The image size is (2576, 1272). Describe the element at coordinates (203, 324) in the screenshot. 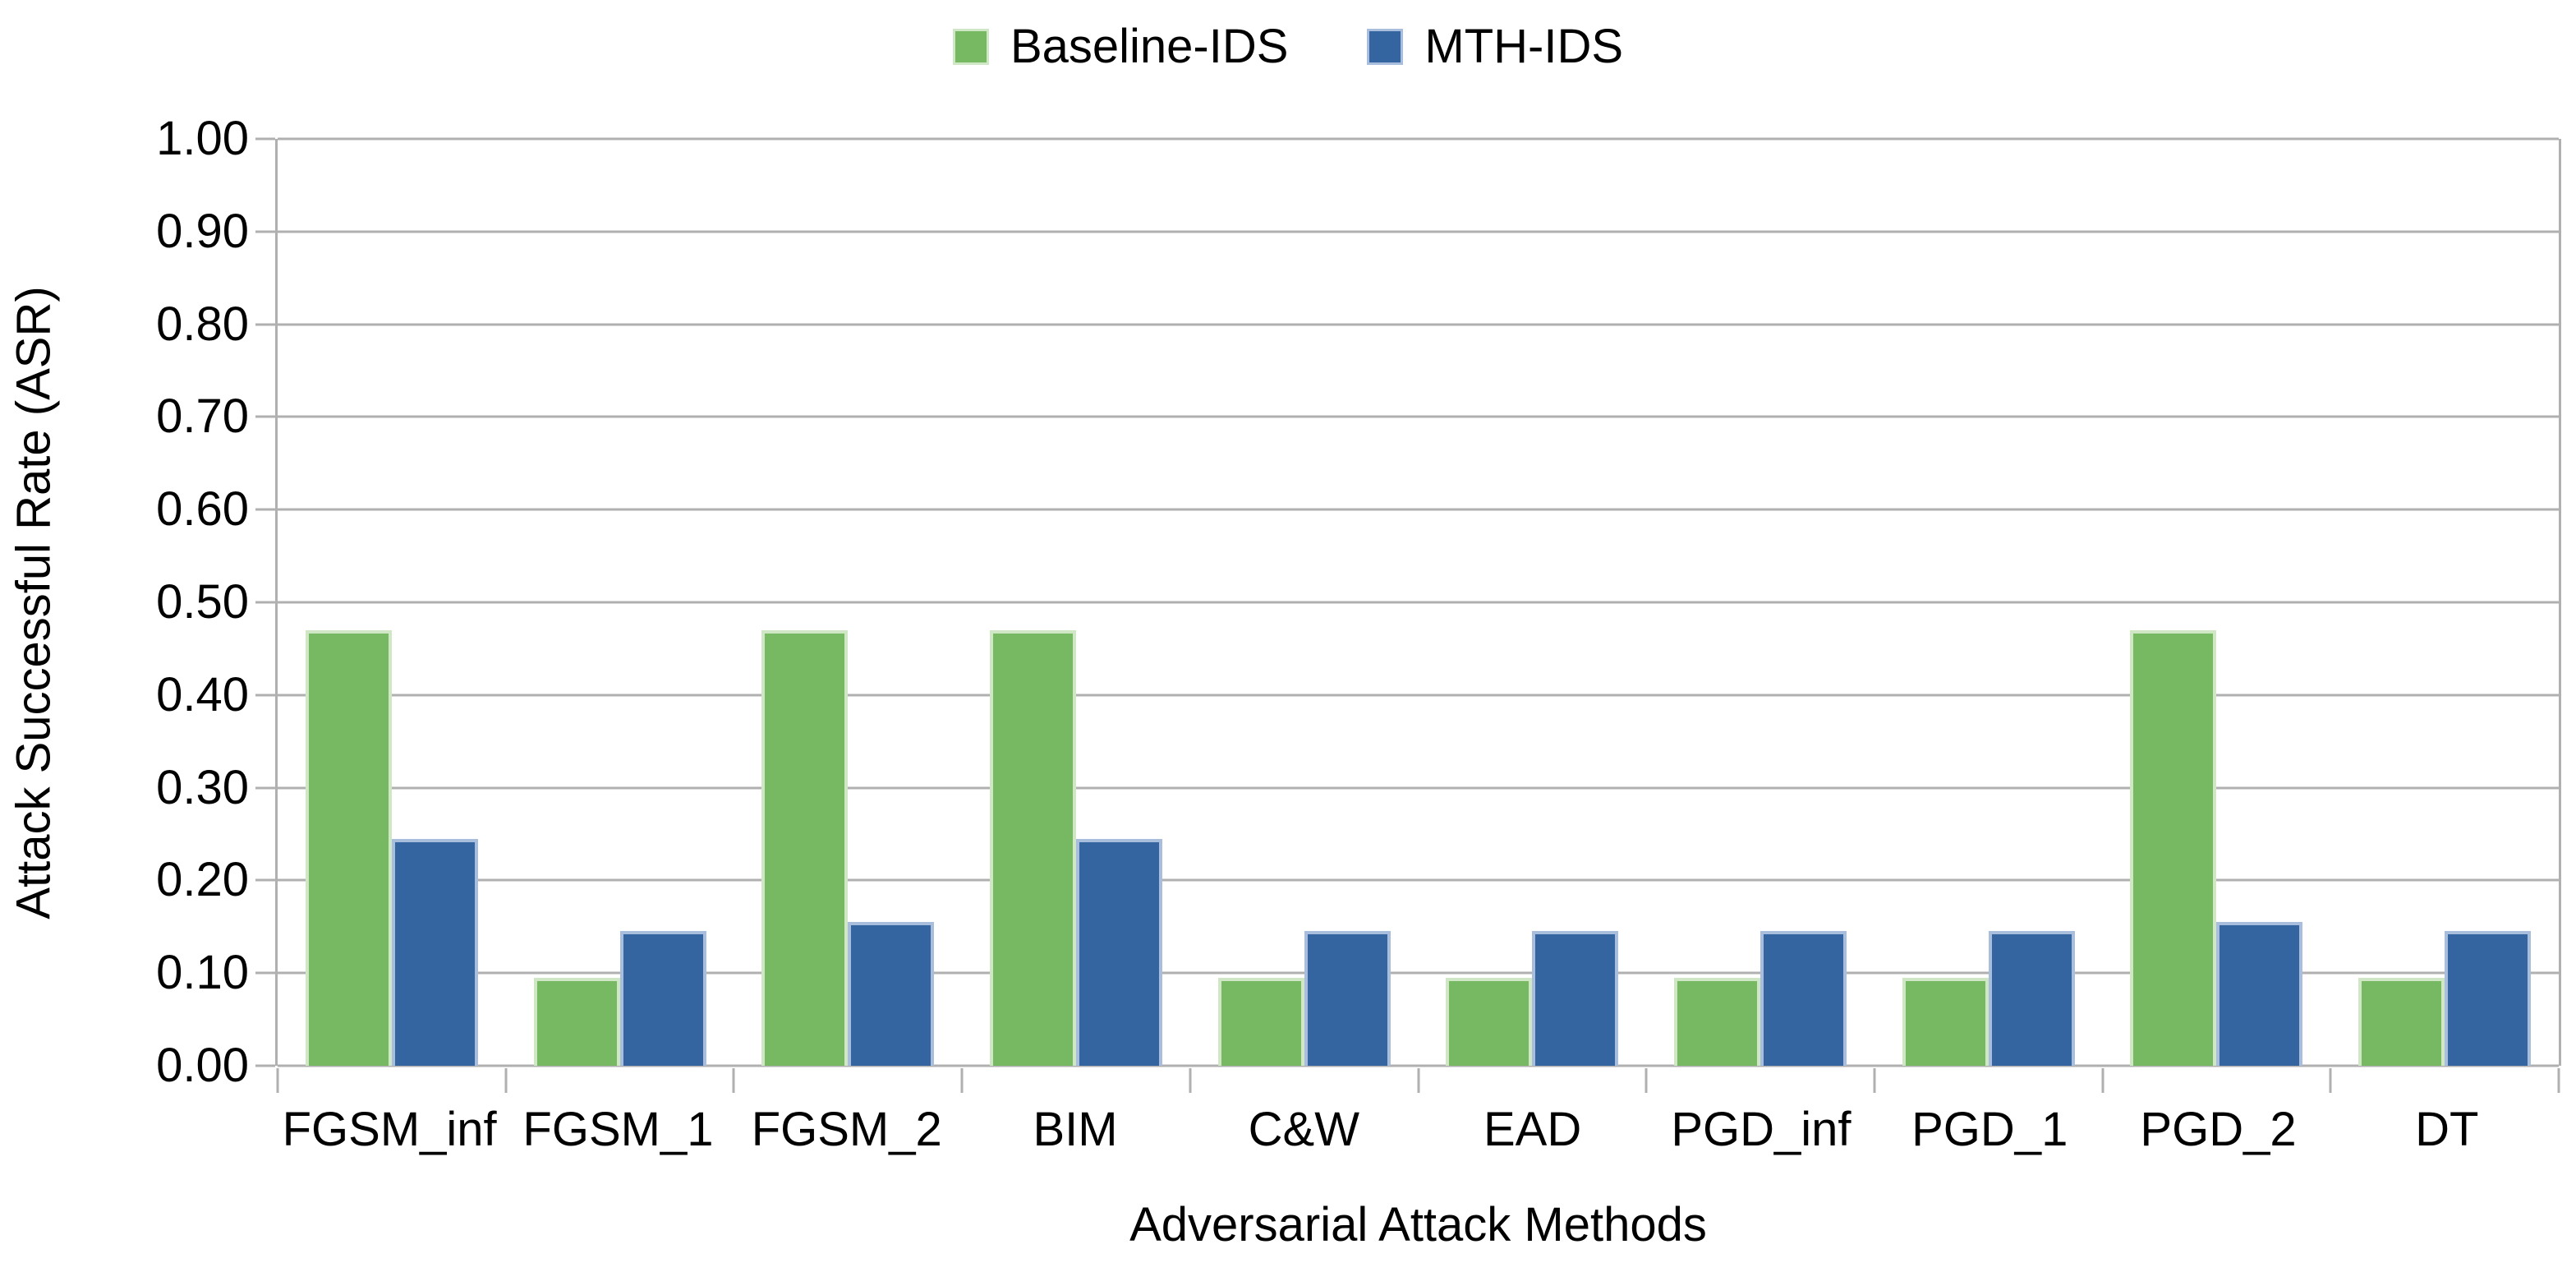

I see `y-tick-label: 0.80` at that location.